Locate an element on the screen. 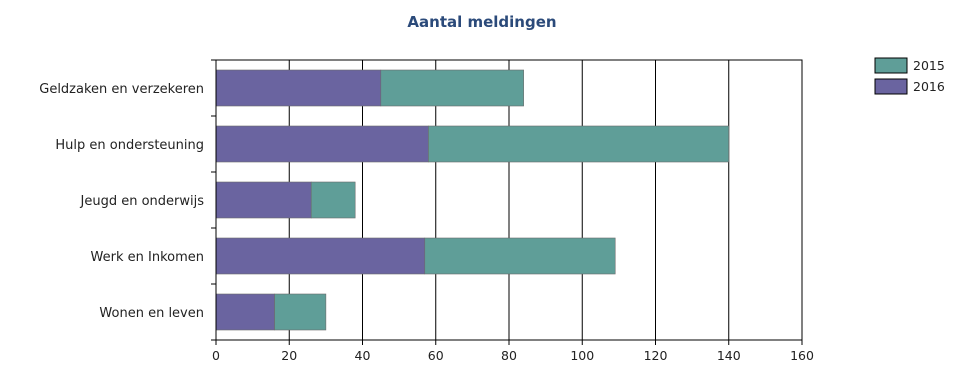  legend-swatch-2015 is located at coordinates (891, 65).